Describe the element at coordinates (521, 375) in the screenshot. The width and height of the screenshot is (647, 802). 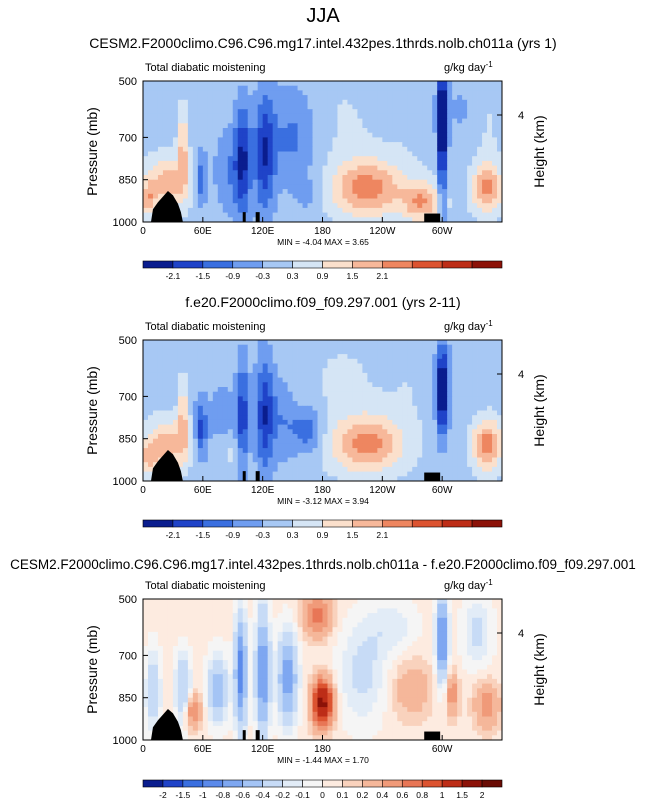
I see `y2-tick-label: 4` at that location.